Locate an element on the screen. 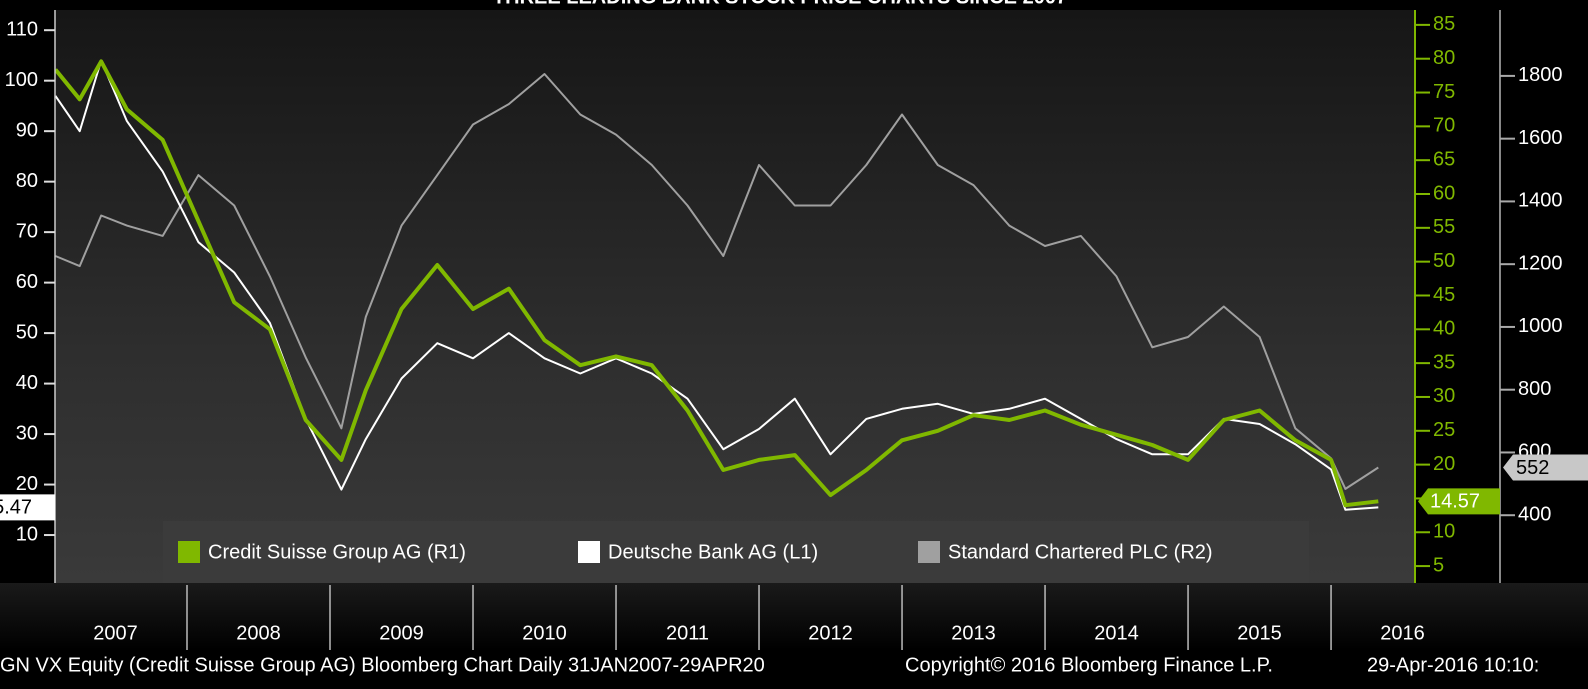 The height and width of the screenshot is (689, 1588). x-tick-label: 2016 is located at coordinates (1402, 633).